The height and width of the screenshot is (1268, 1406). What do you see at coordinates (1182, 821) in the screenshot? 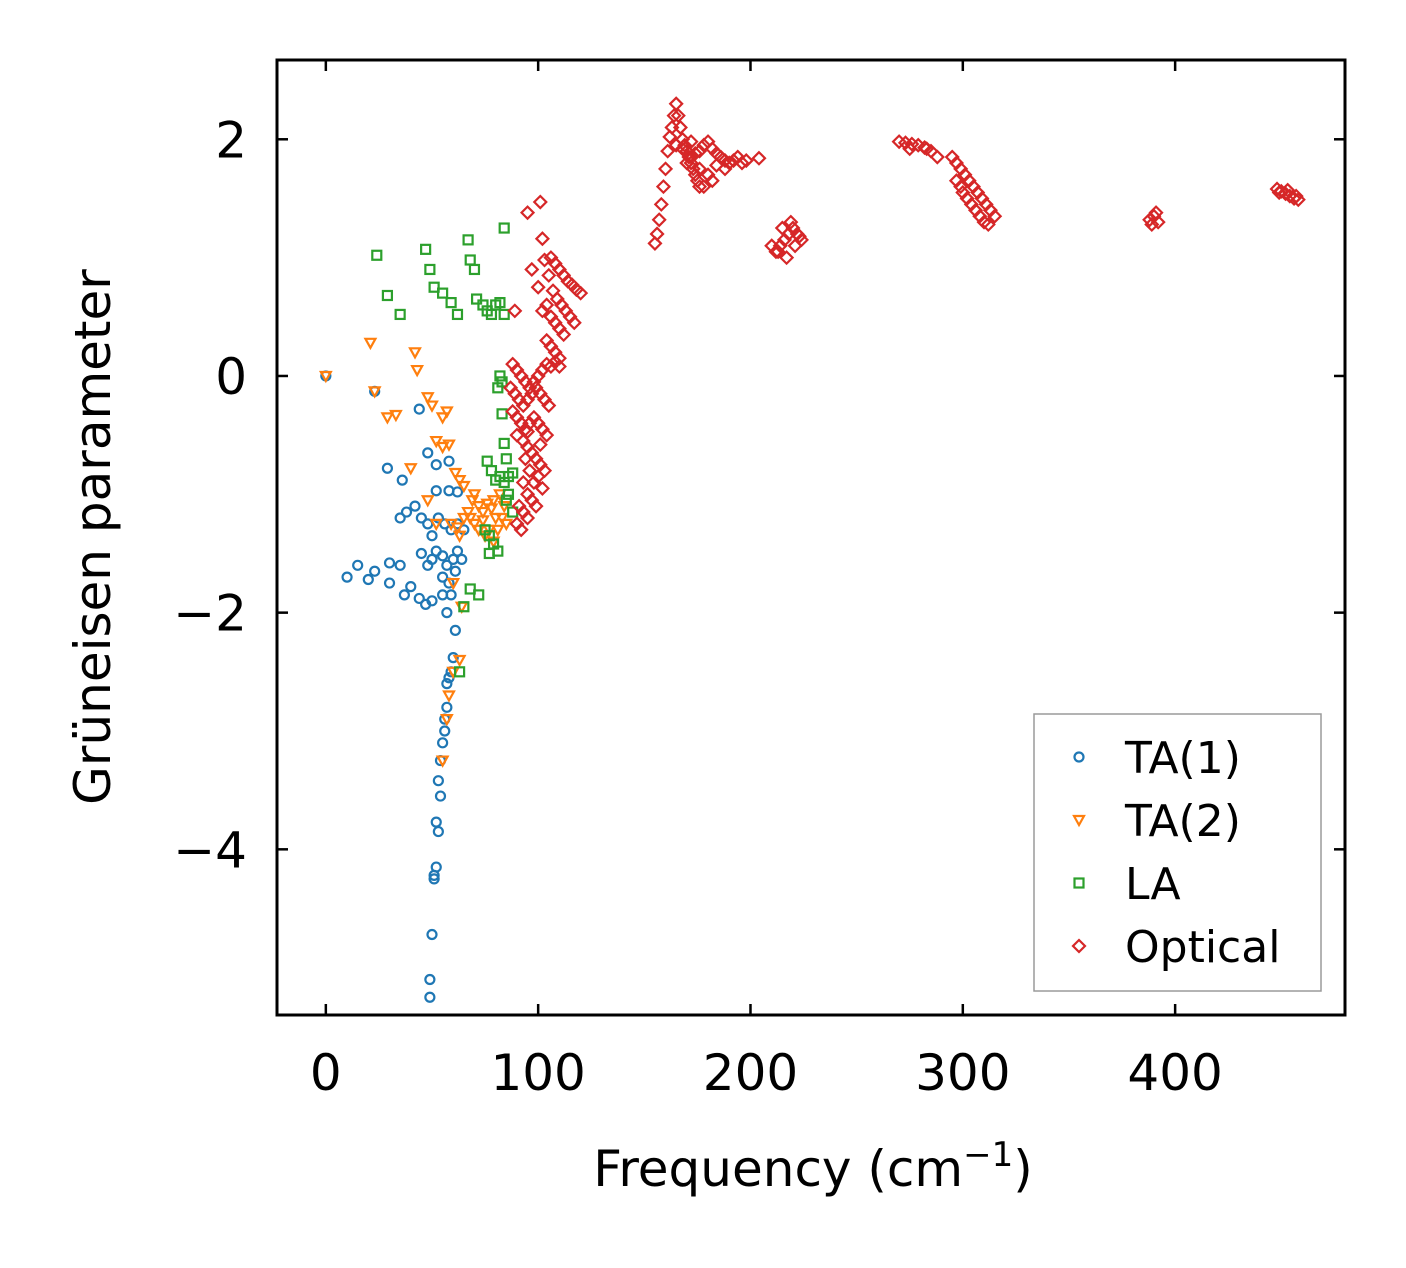
I see `legend-label: TA(2)` at bounding box center [1182, 821].